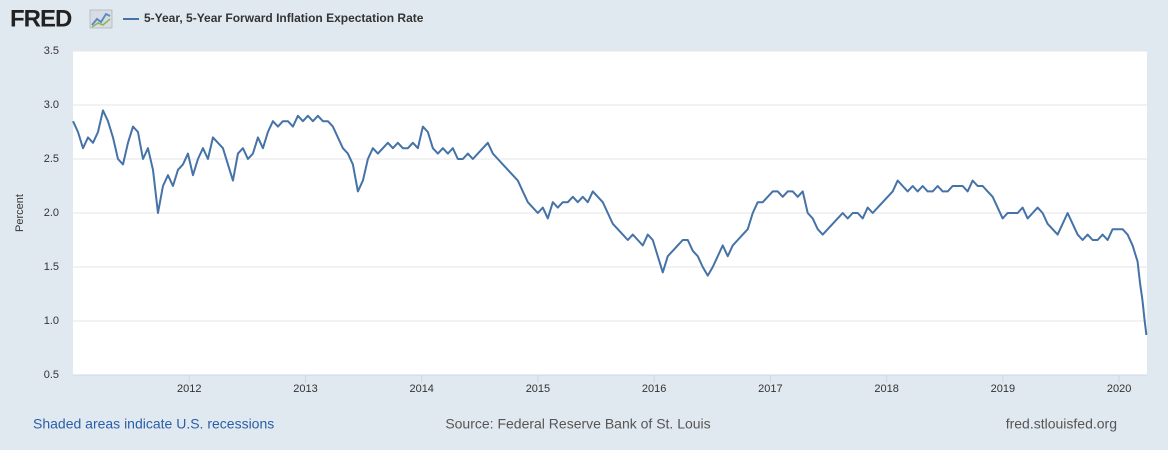  I want to click on recession-note: Shaded areas indicate U.S. recessions, so click(153, 424).